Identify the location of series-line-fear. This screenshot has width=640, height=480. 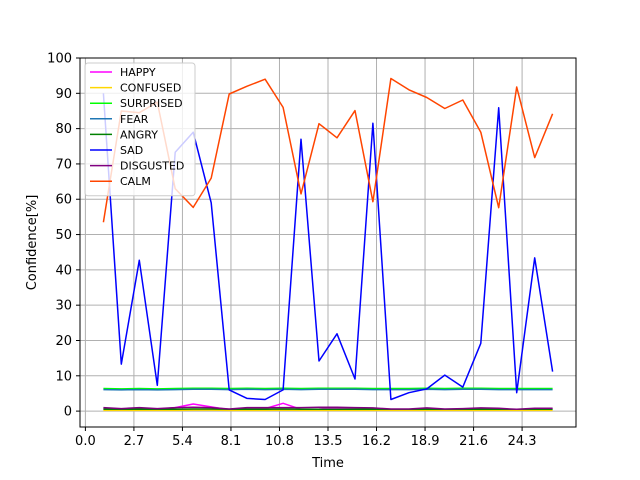
(328, 389).